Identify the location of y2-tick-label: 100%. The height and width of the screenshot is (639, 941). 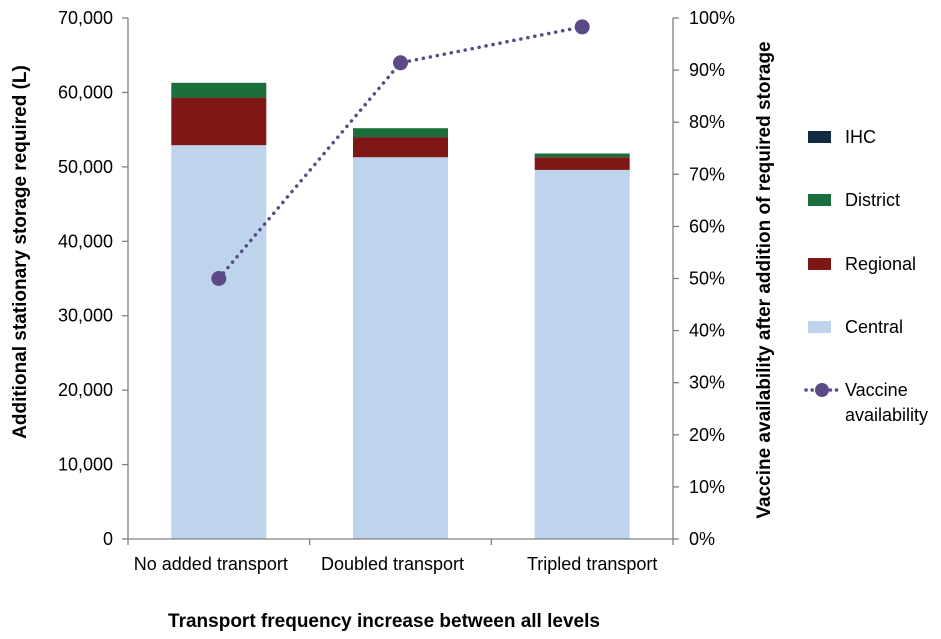
(712, 18).